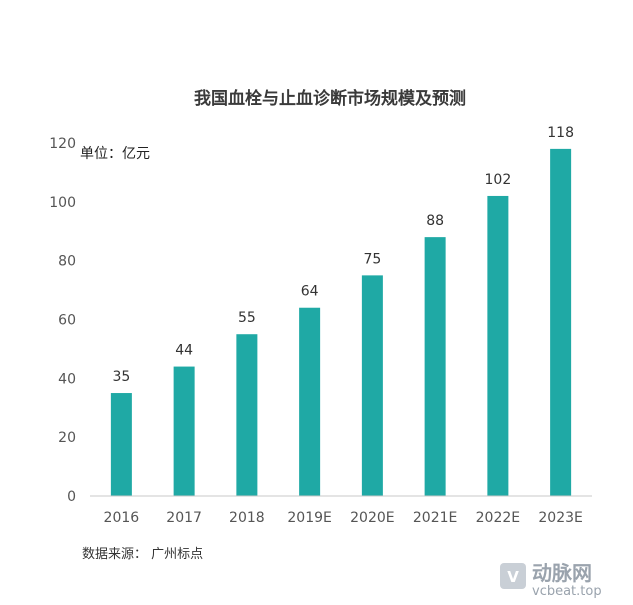  What do you see at coordinates (122, 518) in the screenshot?
I see `x-tick-label: 2016` at bounding box center [122, 518].